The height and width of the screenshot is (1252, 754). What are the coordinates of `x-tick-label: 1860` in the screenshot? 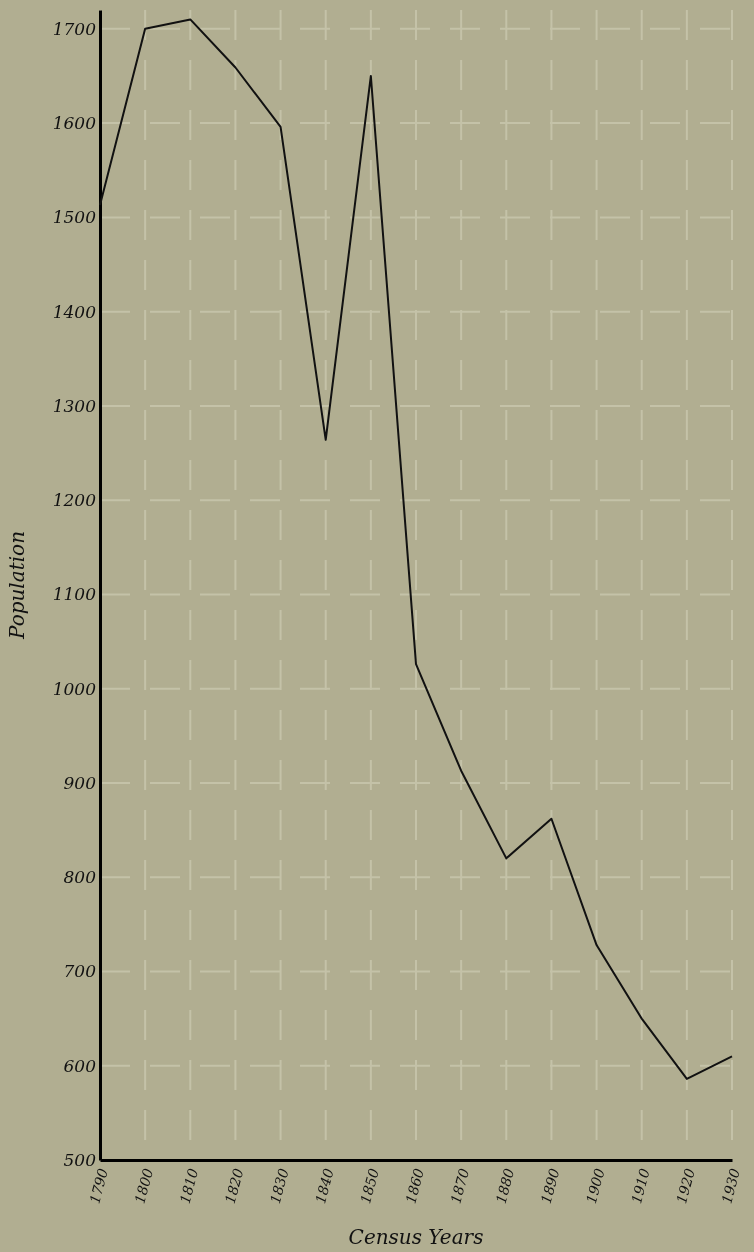 It's located at (415, 1186).